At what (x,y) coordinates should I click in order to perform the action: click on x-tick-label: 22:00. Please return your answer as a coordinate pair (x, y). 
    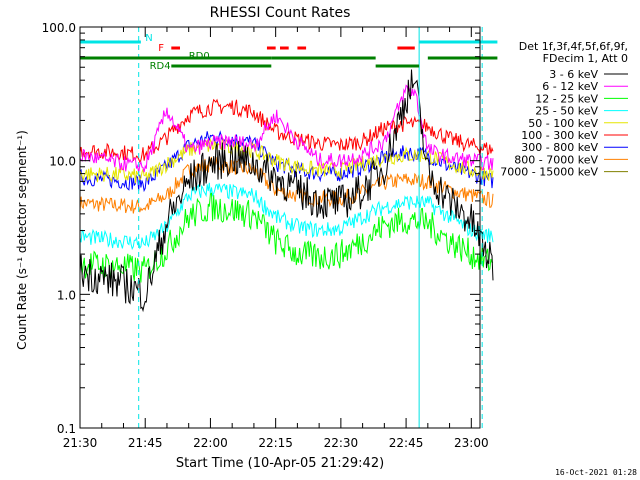
    Looking at the image, I should click on (210, 443).